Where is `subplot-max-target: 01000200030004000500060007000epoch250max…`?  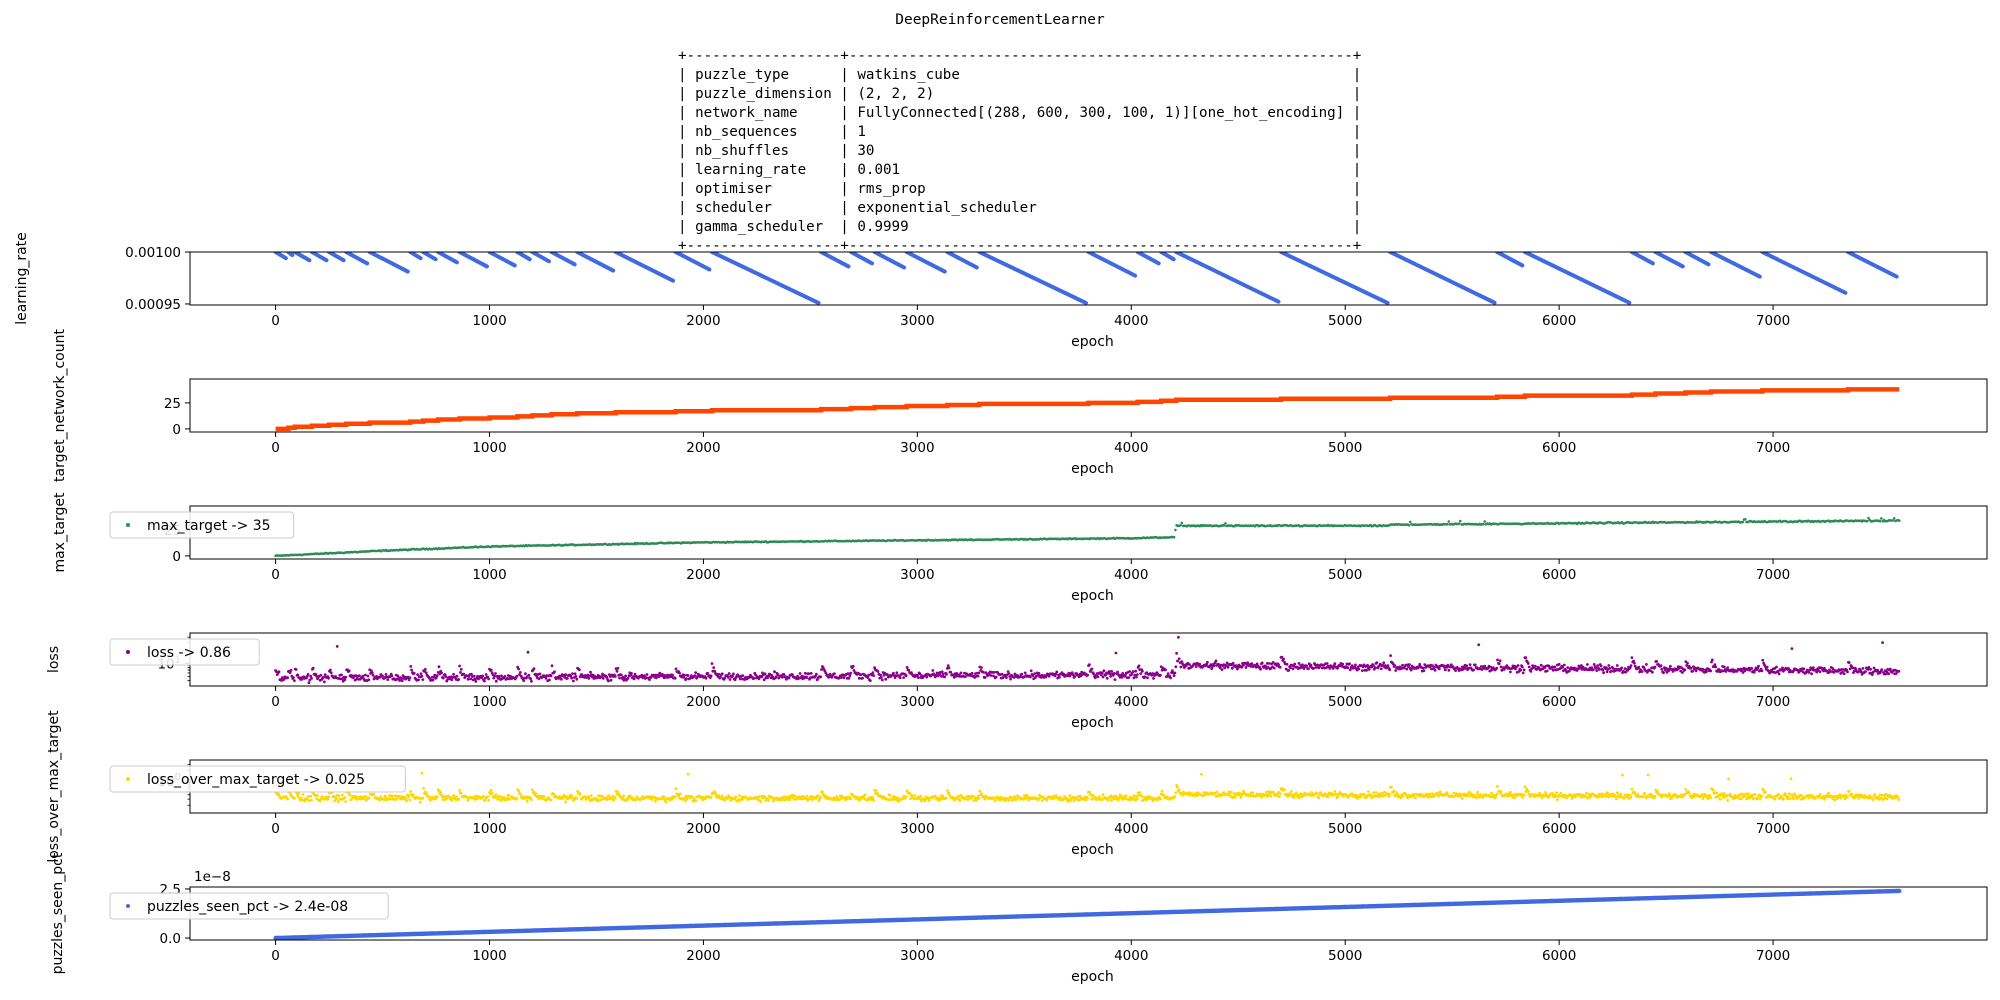
subplot-max-target: 01000200030004000500060007000epoch250max… is located at coordinates (1020, 548).